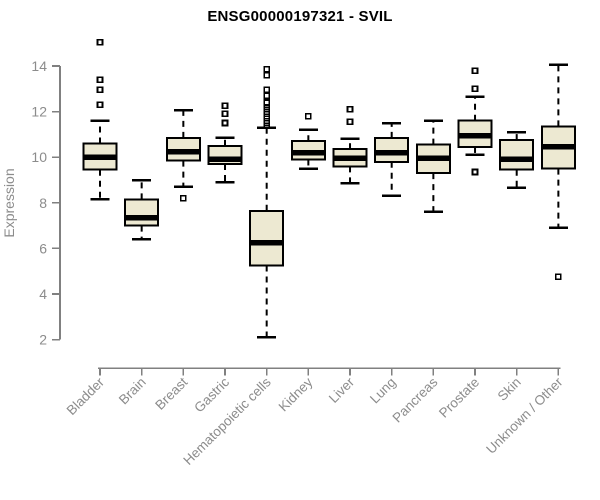  I want to click on y-tick-label: 8, so click(43, 203).